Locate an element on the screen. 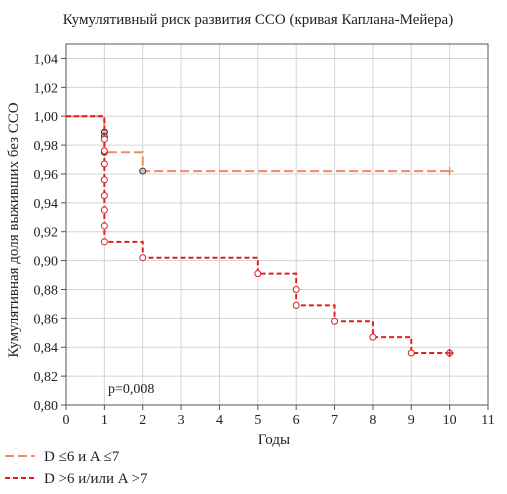 The width and height of the screenshot is (507, 494). x-tick-label: 0 is located at coordinates (66, 420).